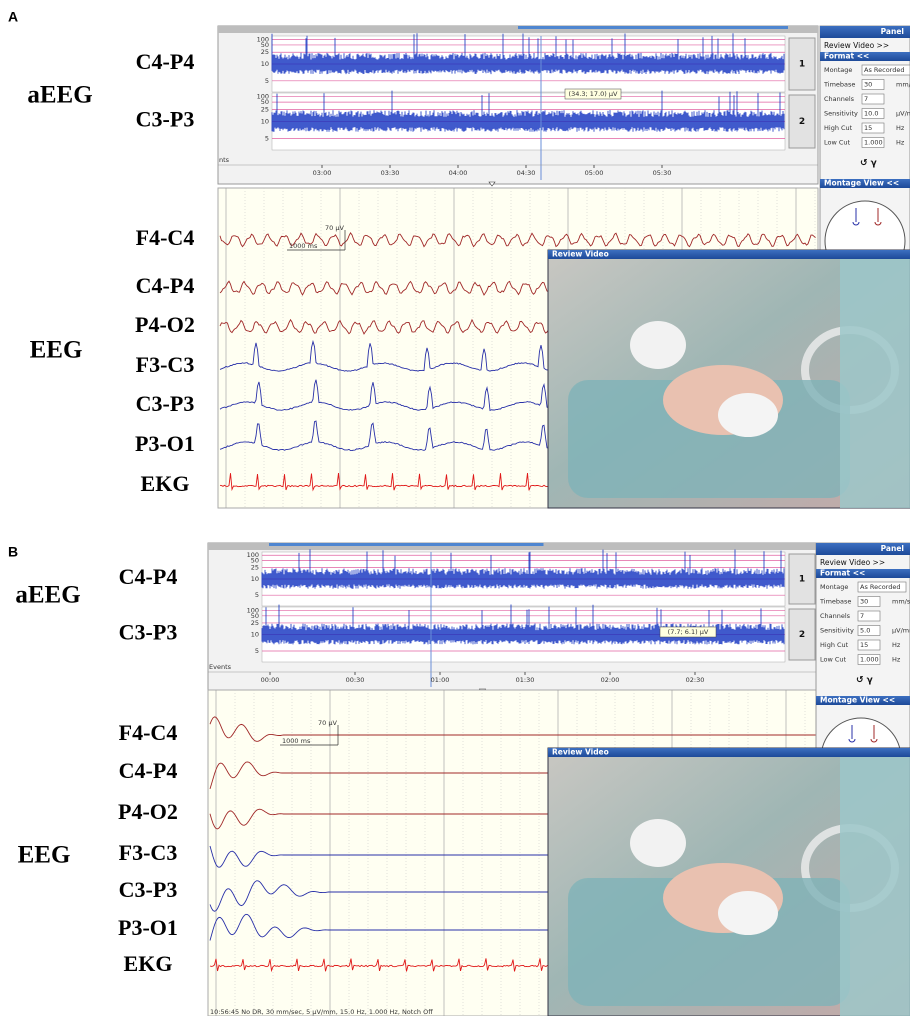 The image size is (910, 1016). I want to click on eeg-channel: P3-O1, so click(148, 927).